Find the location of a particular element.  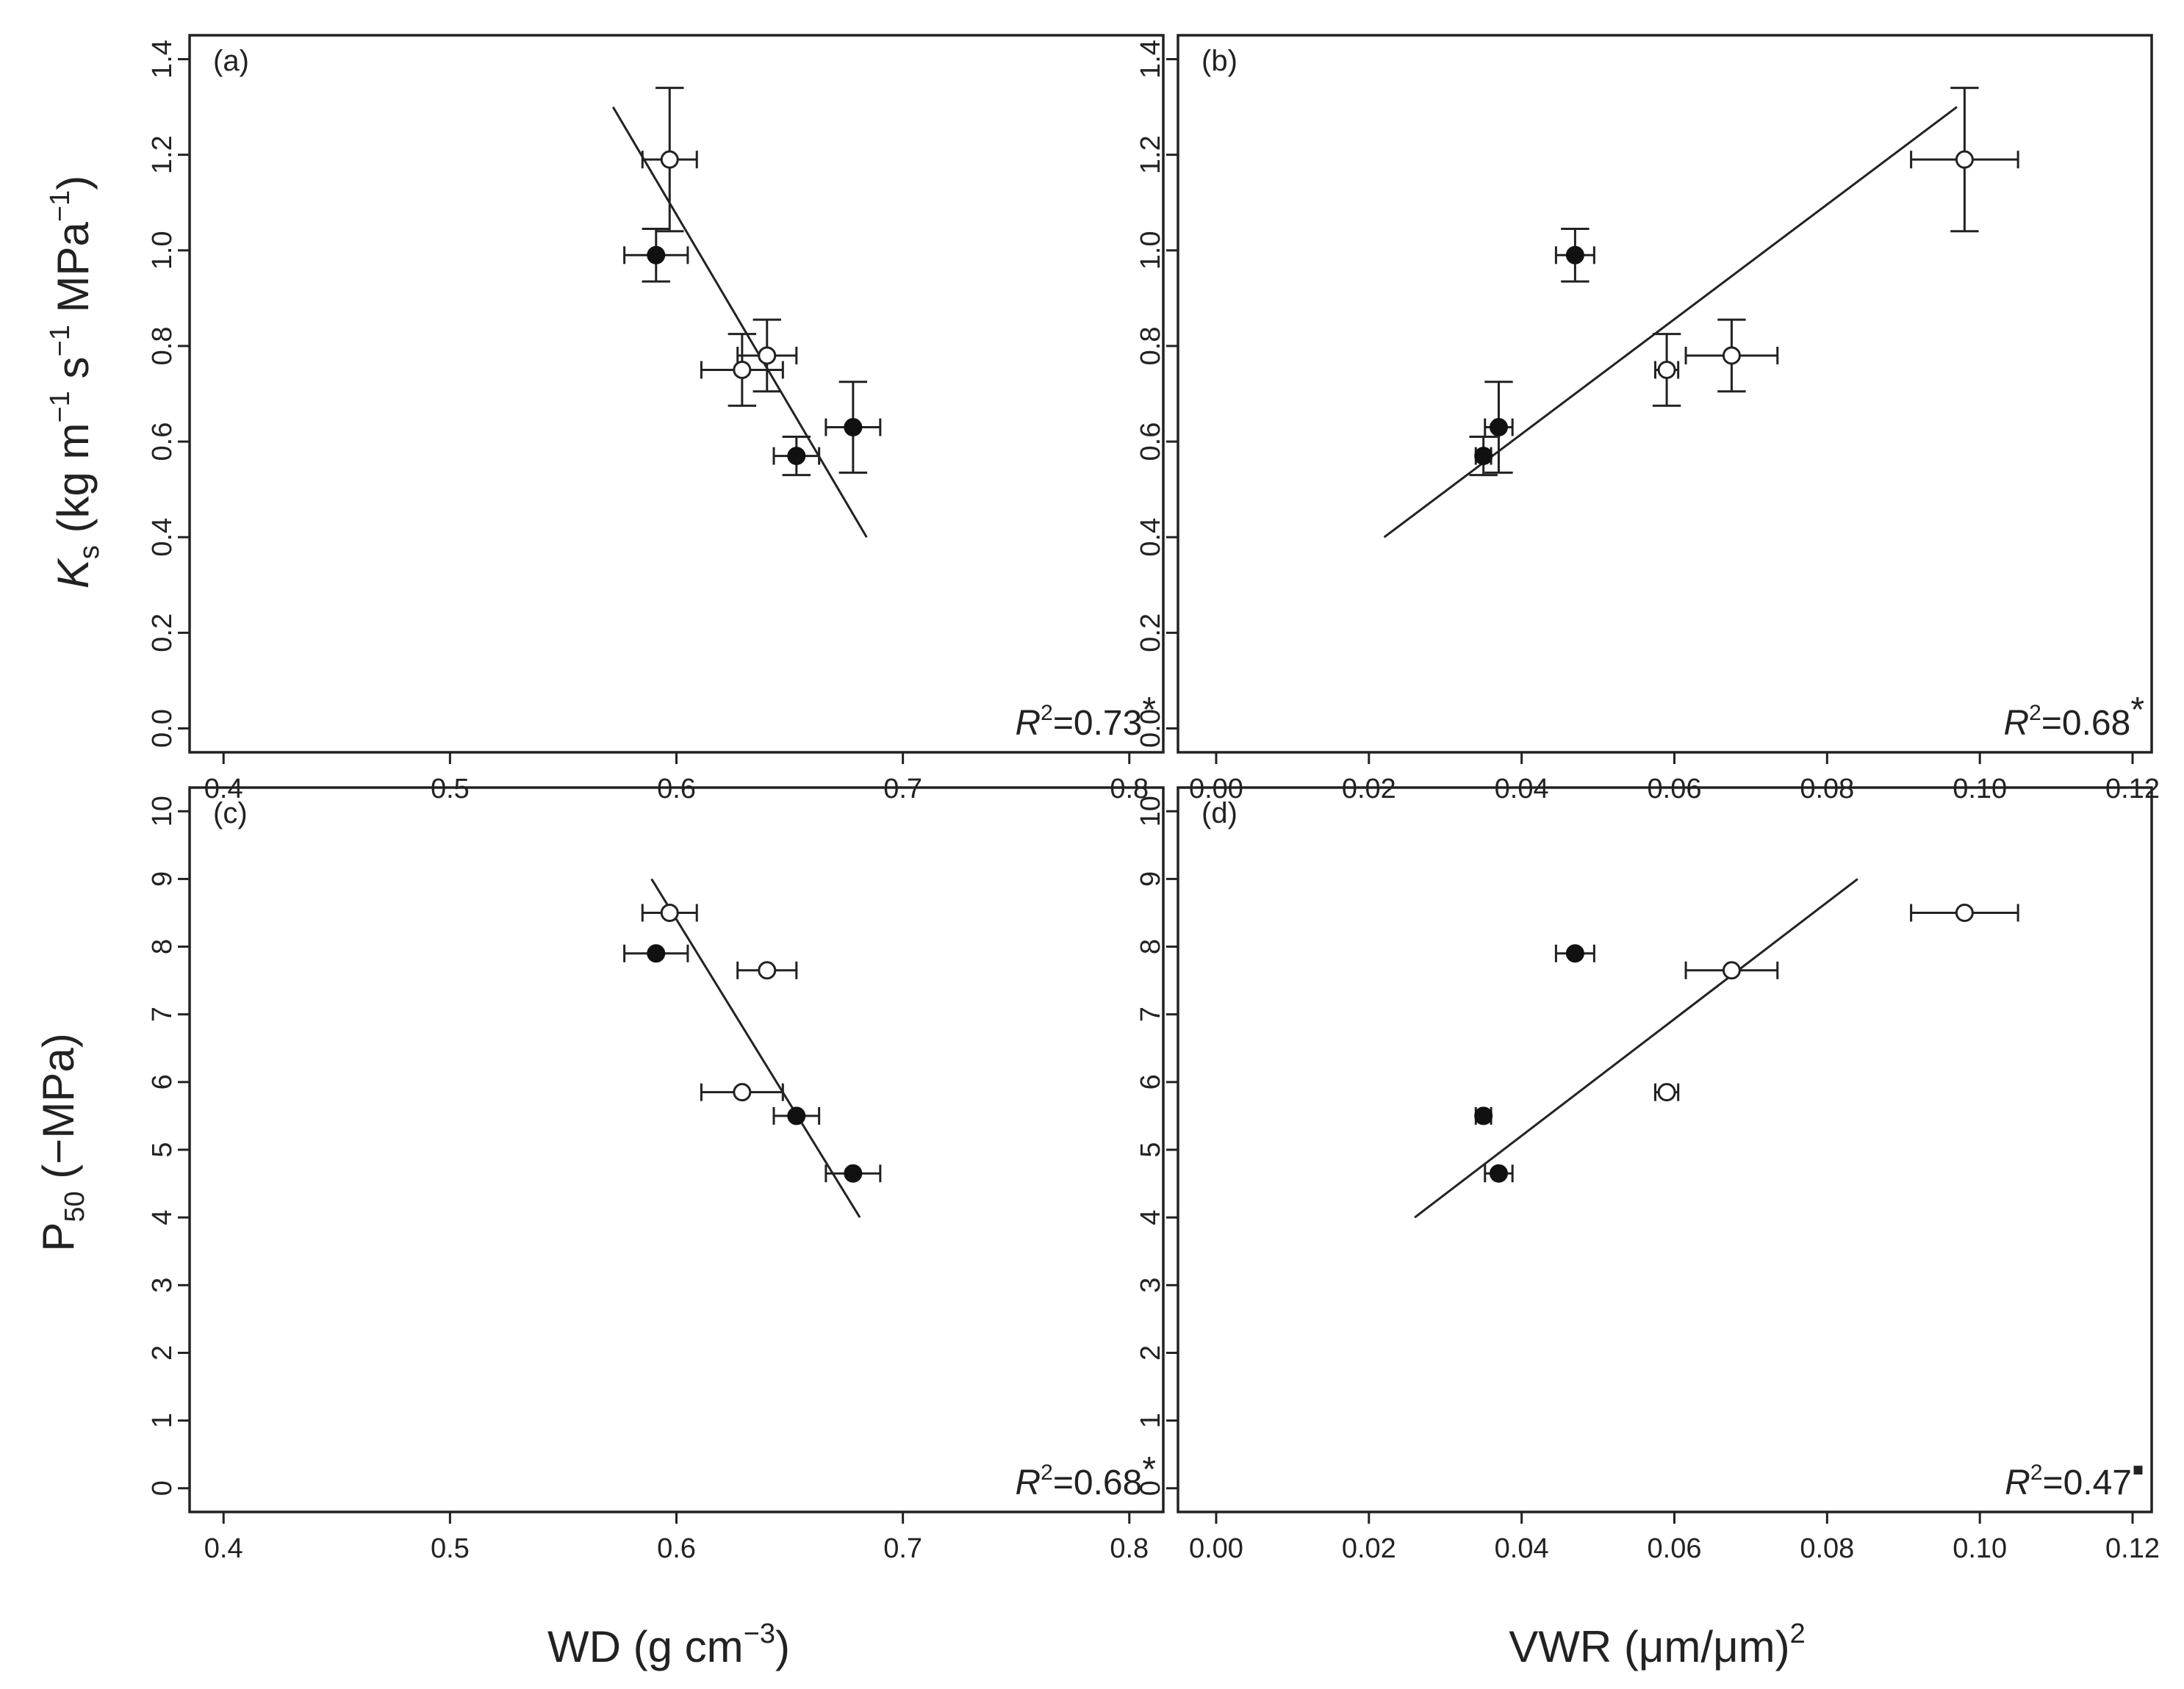

x-tick-label: 0.4 is located at coordinates (223, 1548).